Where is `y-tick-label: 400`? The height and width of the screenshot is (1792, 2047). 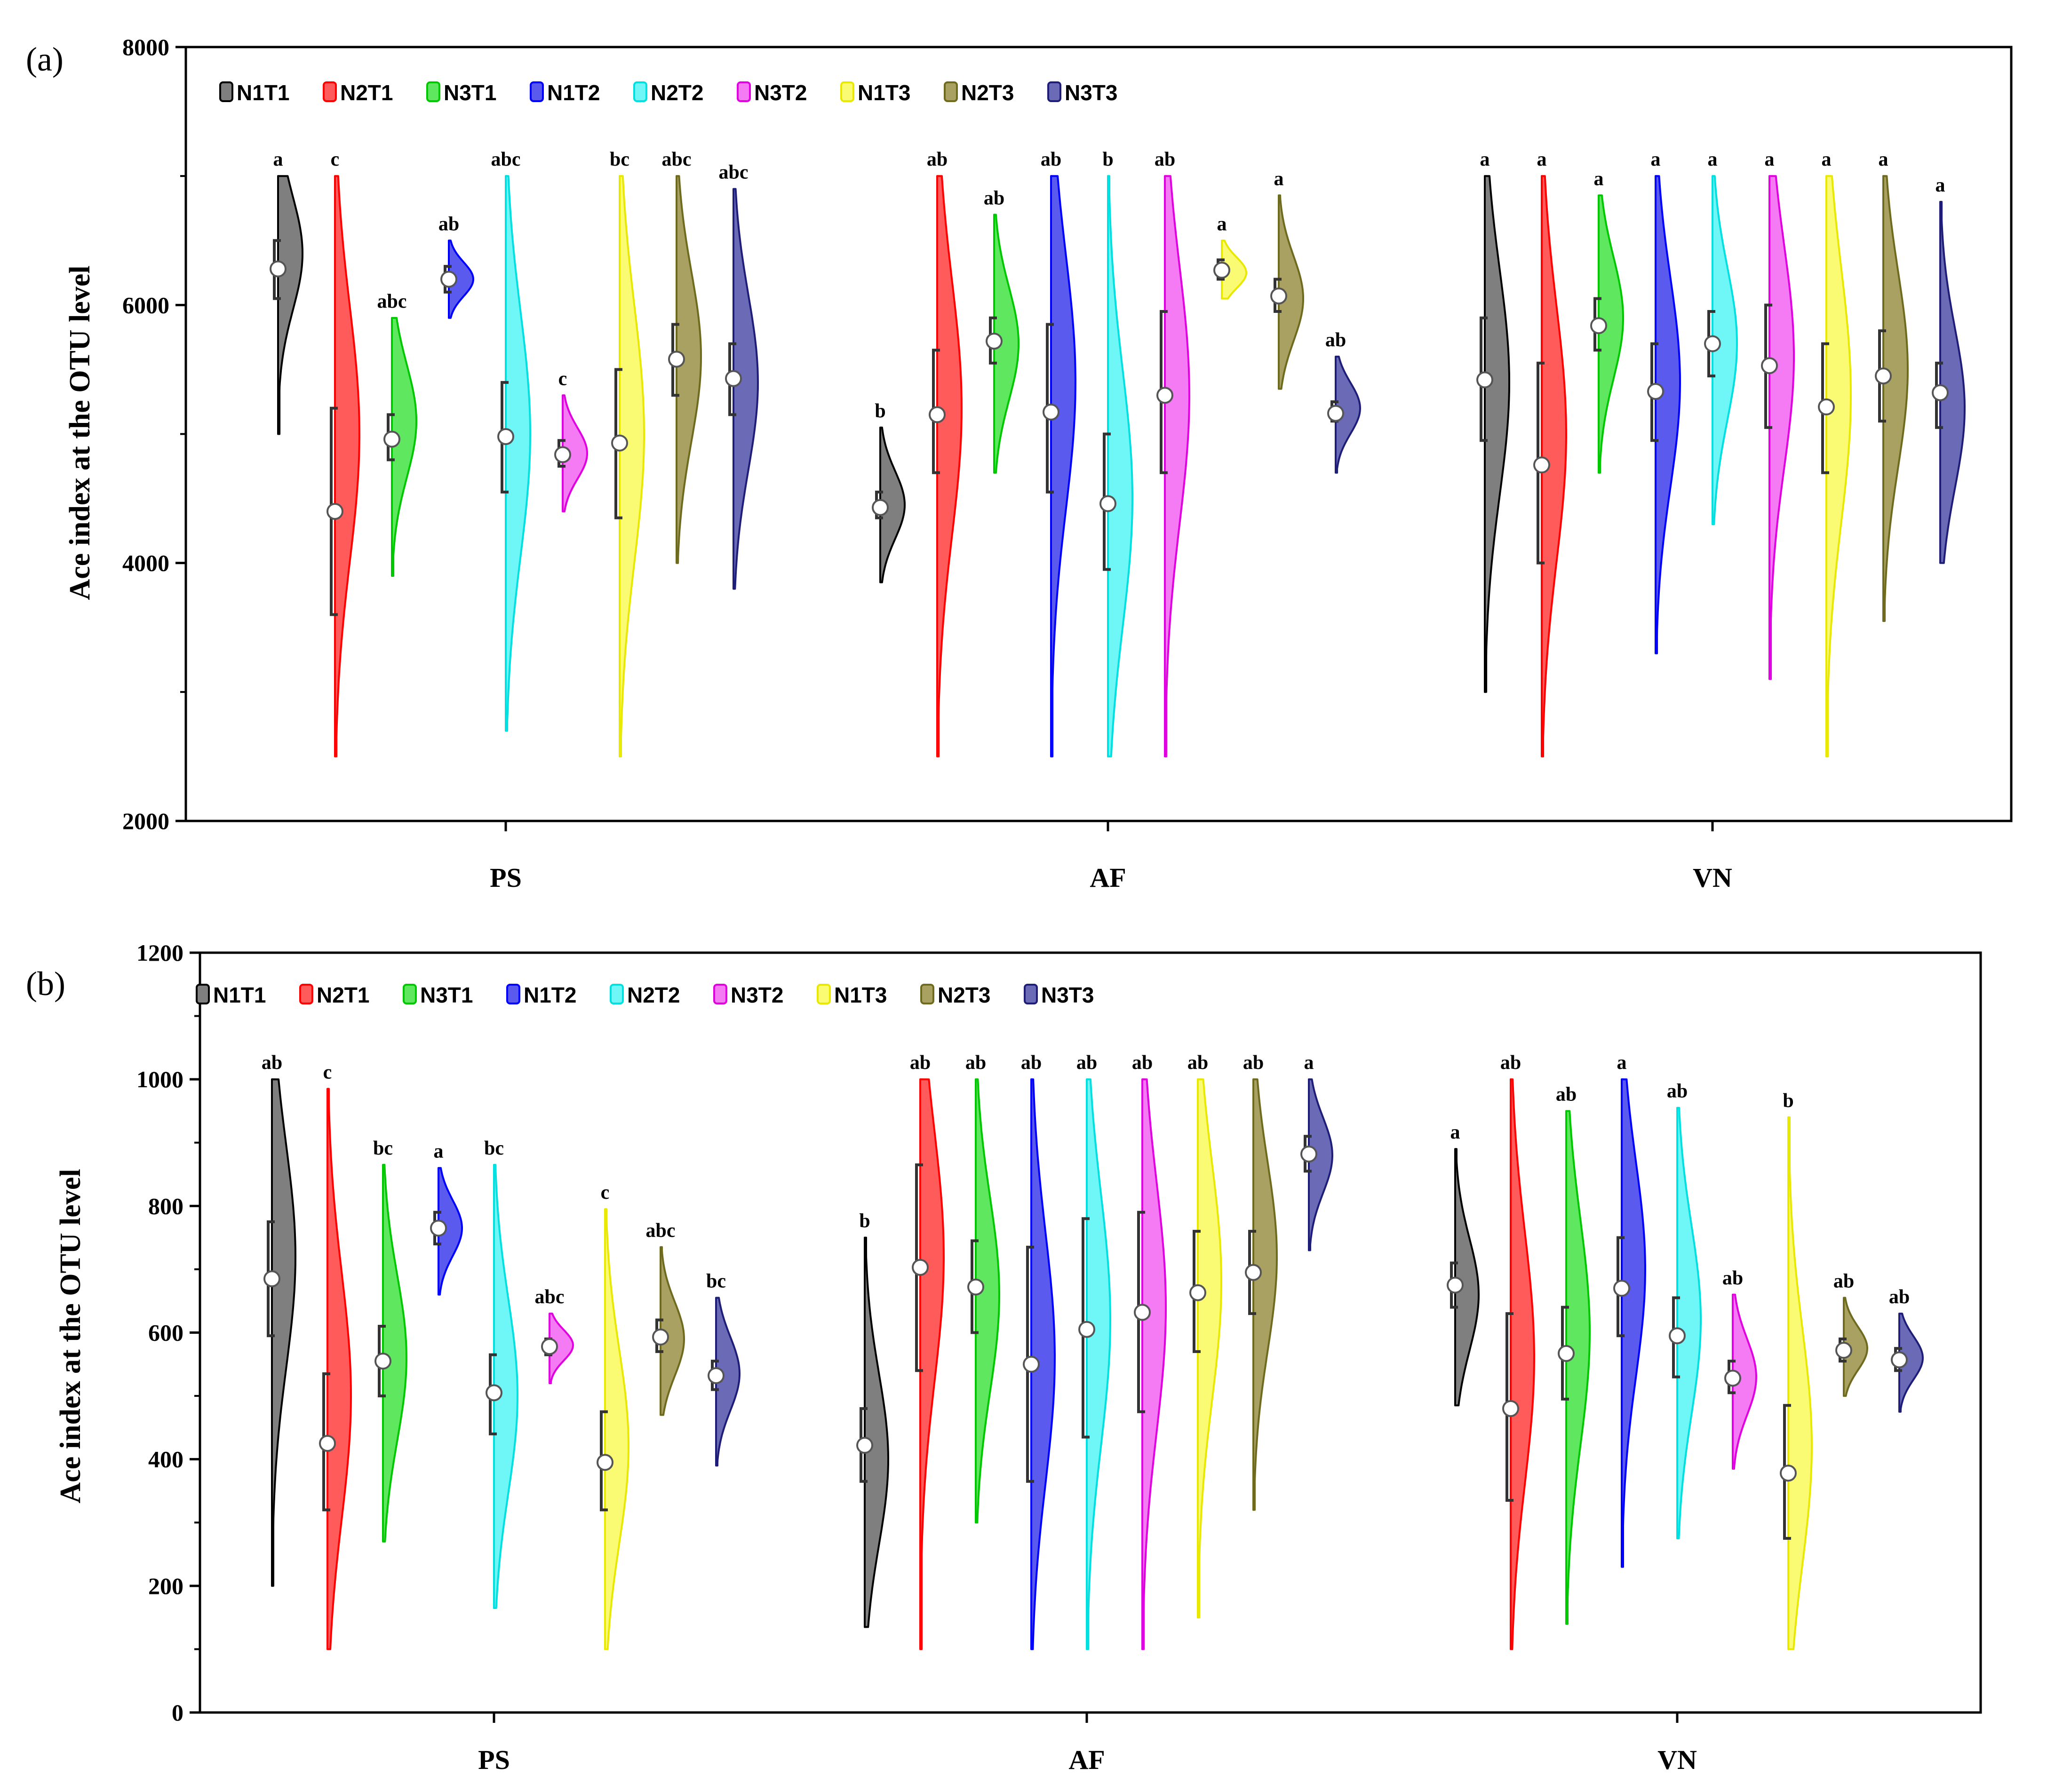 y-tick-label: 400 is located at coordinates (165, 1459).